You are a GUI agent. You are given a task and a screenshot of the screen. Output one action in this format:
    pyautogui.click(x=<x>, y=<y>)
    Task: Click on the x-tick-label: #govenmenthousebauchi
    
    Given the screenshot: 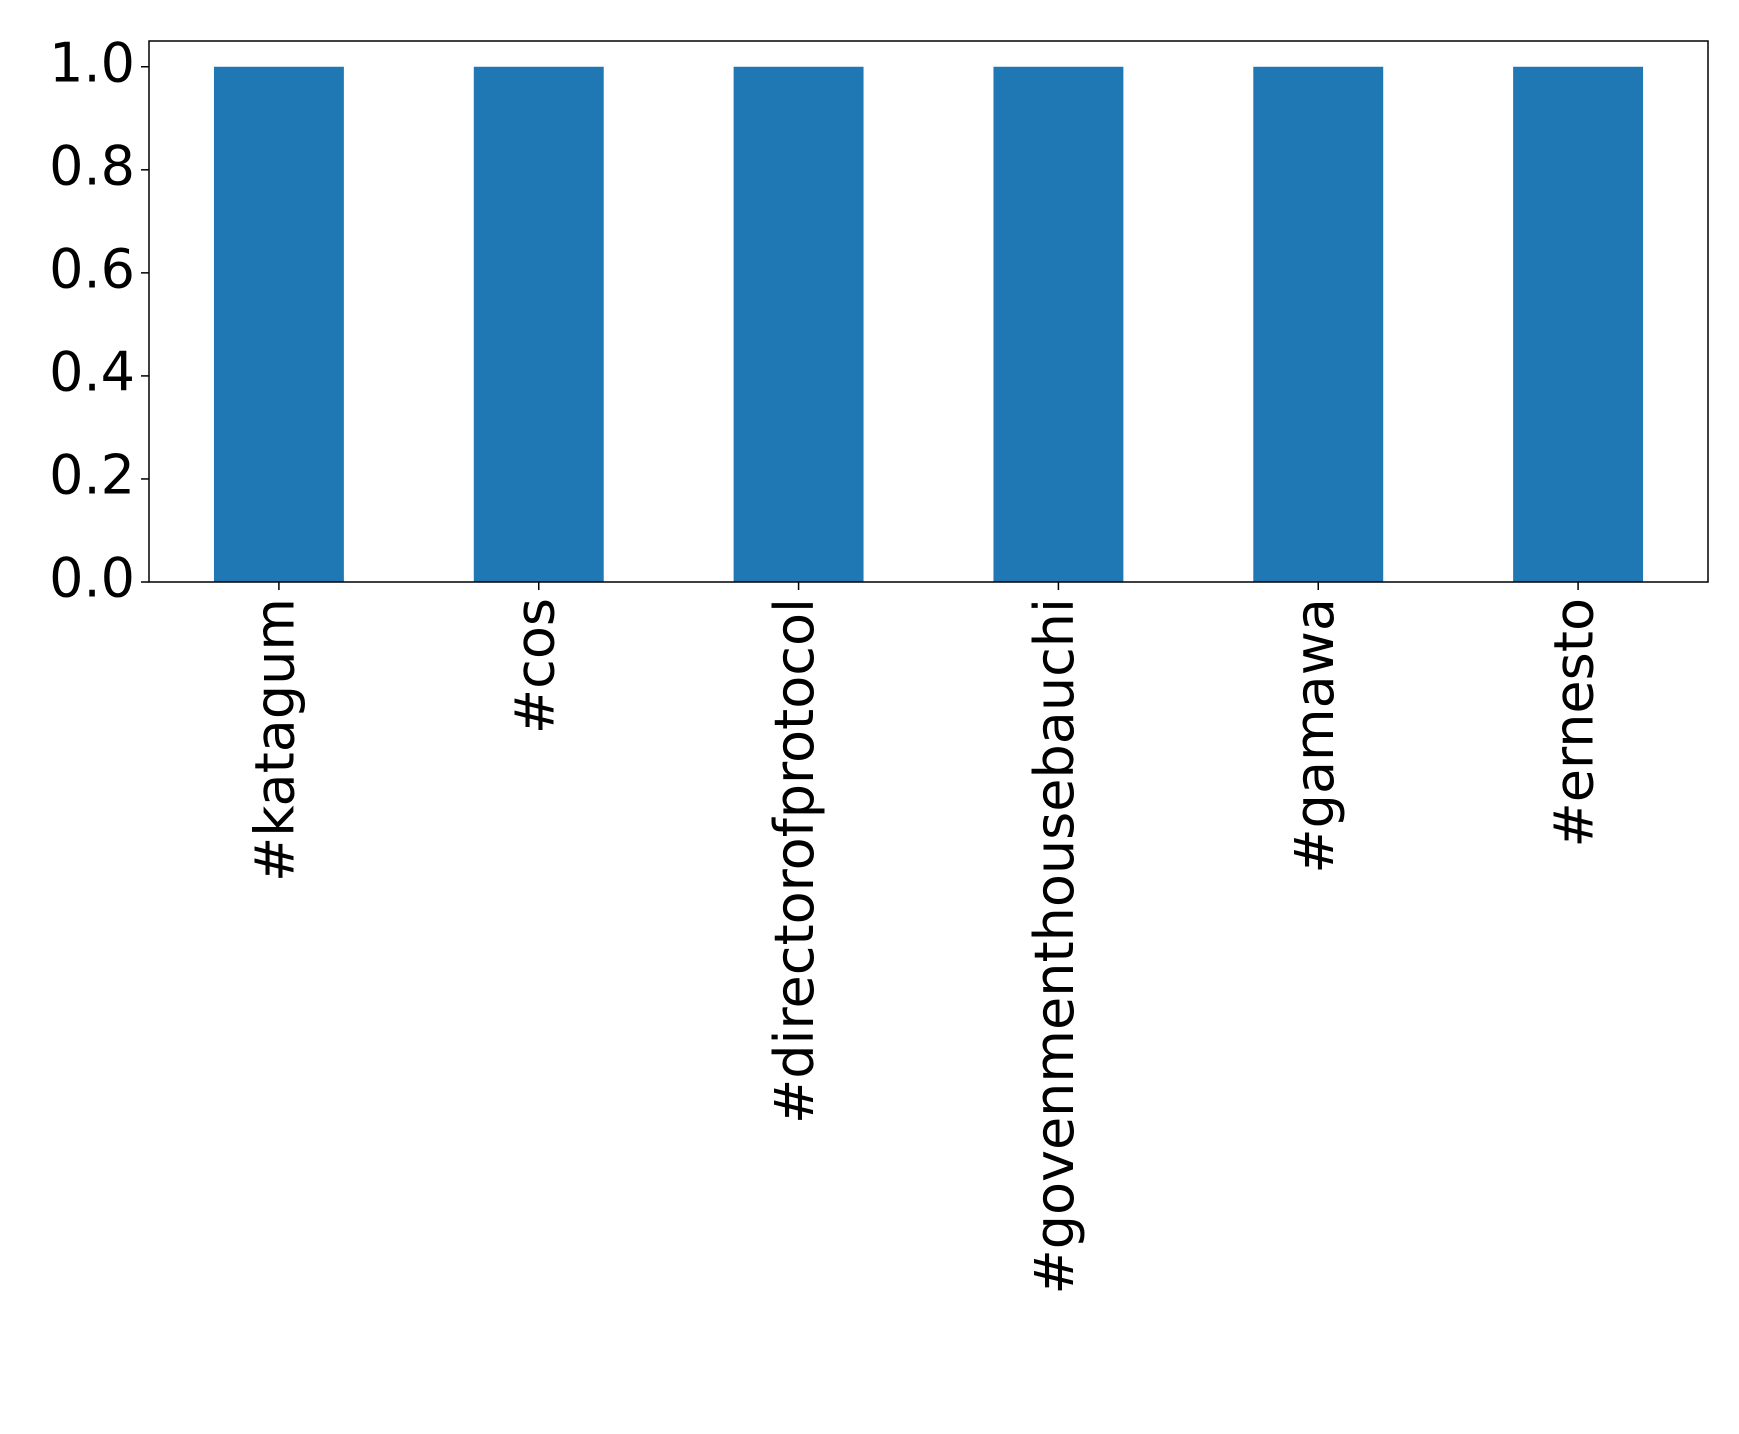 What is the action you would take?
    pyautogui.click(x=1054, y=946)
    